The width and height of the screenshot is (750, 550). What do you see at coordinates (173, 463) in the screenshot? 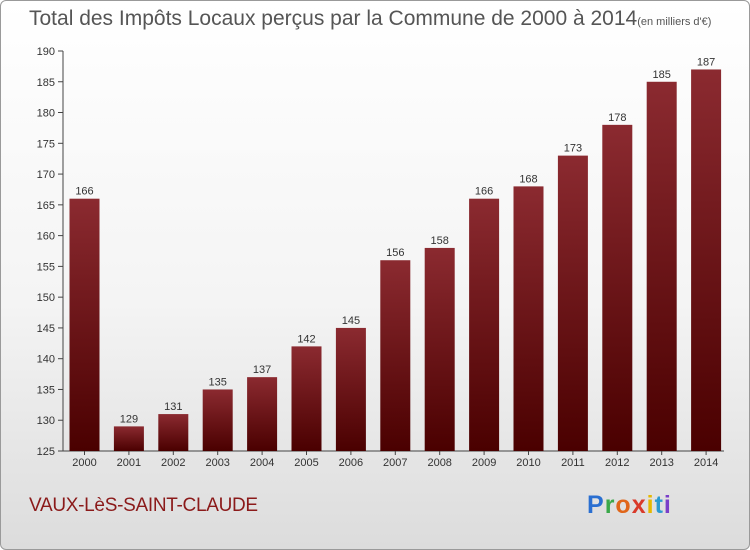
I see `x-tick-label: 2002` at bounding box center [173, 463].